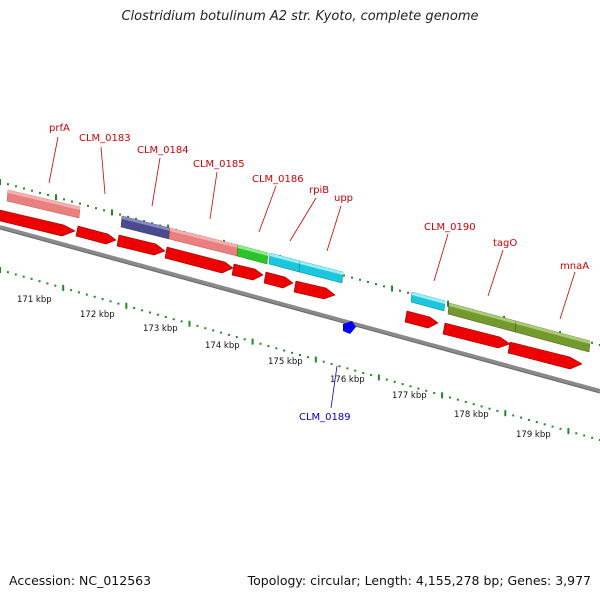 This screenshot has width=600, height=600. What do you see at coordinates (278, 179) in the screenshot?
I see `gene-label-clm0186: CLM_0186` at bounding box center [278, 179].